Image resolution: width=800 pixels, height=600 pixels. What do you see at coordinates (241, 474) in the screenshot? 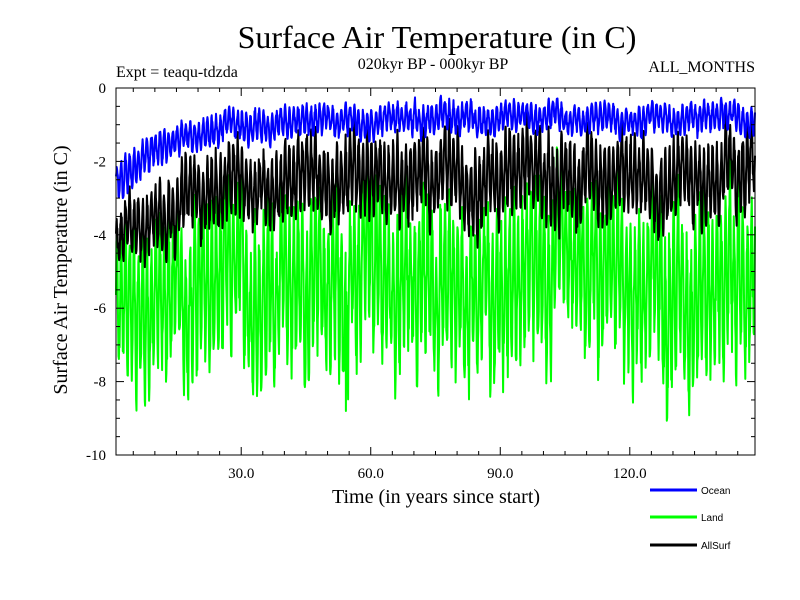
I see `x-tick-label: 30.0` at bounding box center [241, 474].